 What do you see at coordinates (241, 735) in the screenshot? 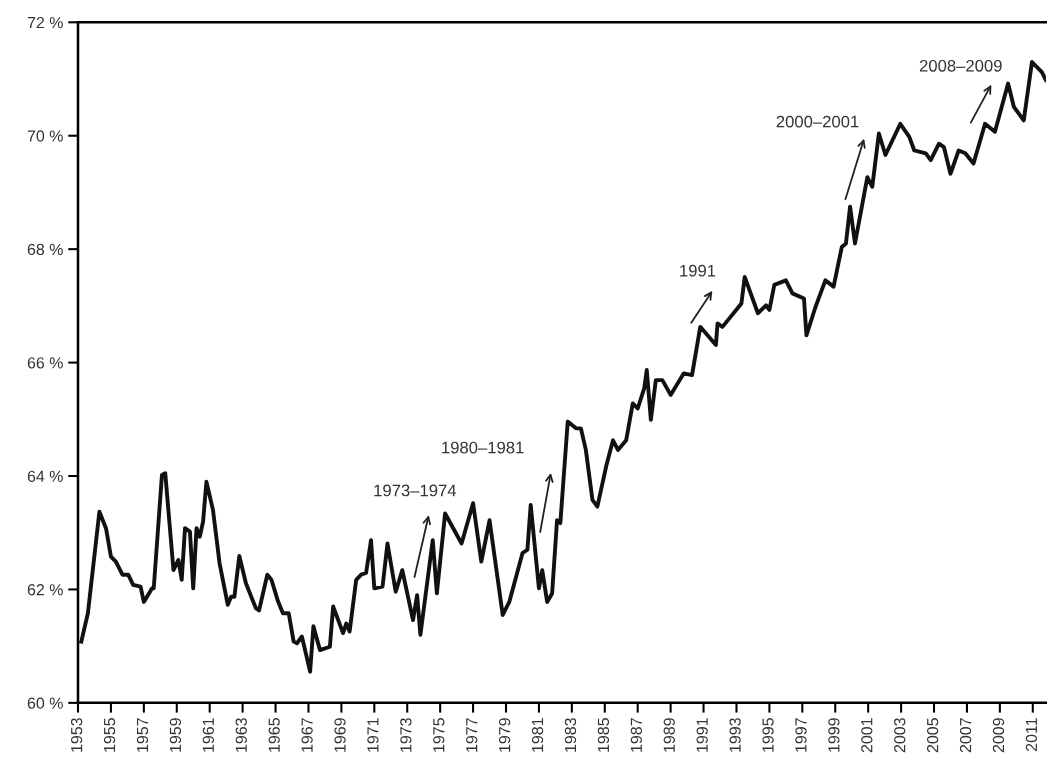
I see `x-tick-label: 1963` at bounding box center [241, 735].